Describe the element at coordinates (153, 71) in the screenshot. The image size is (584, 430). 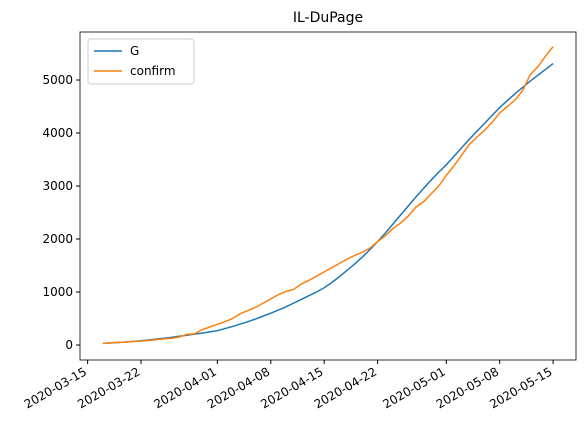
I see `legend-label: confirm` at that location.